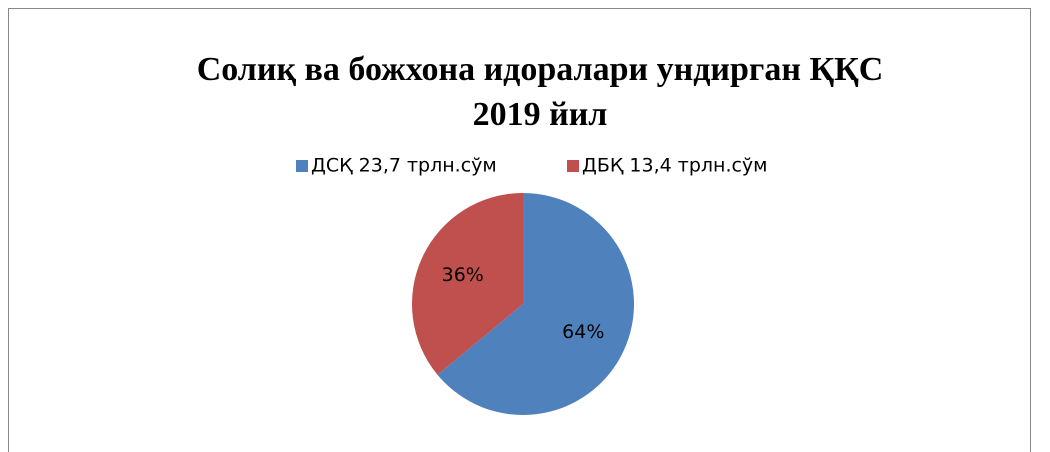 The image size is (1050, 452). Describe the element at coordinates (463, 275) in the screenshot. I see `data-label: 36%` at that location.